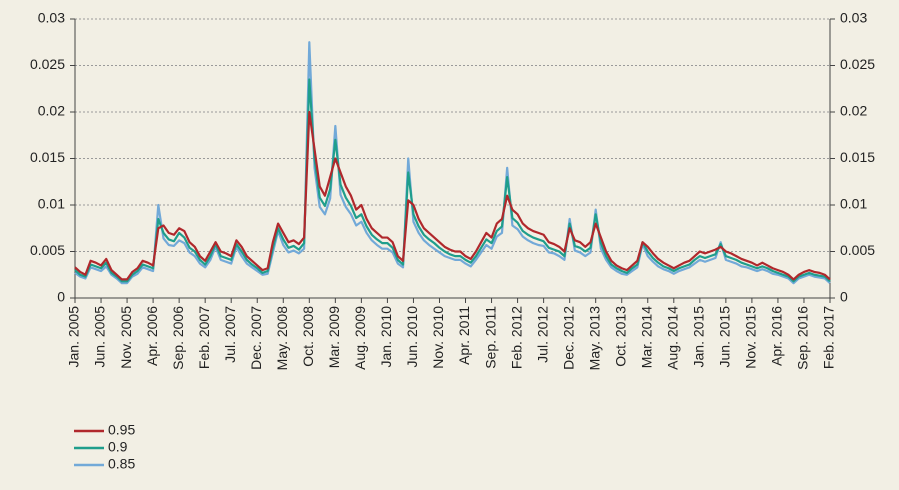  Describe the element at coordinates (282, 338) in the screenshot. I see `x-tick-label: May. 2008` at that location.